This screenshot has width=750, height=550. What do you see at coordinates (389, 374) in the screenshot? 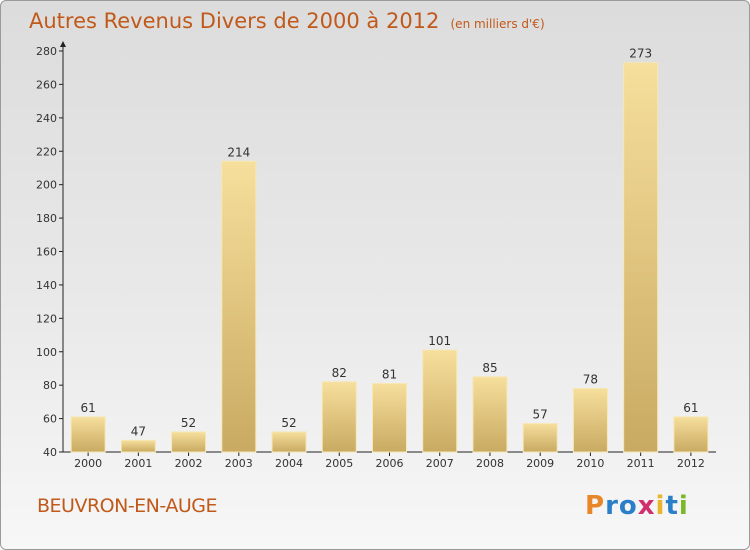
I see `bar-value-label: 81` at bounding box center [389, 374].